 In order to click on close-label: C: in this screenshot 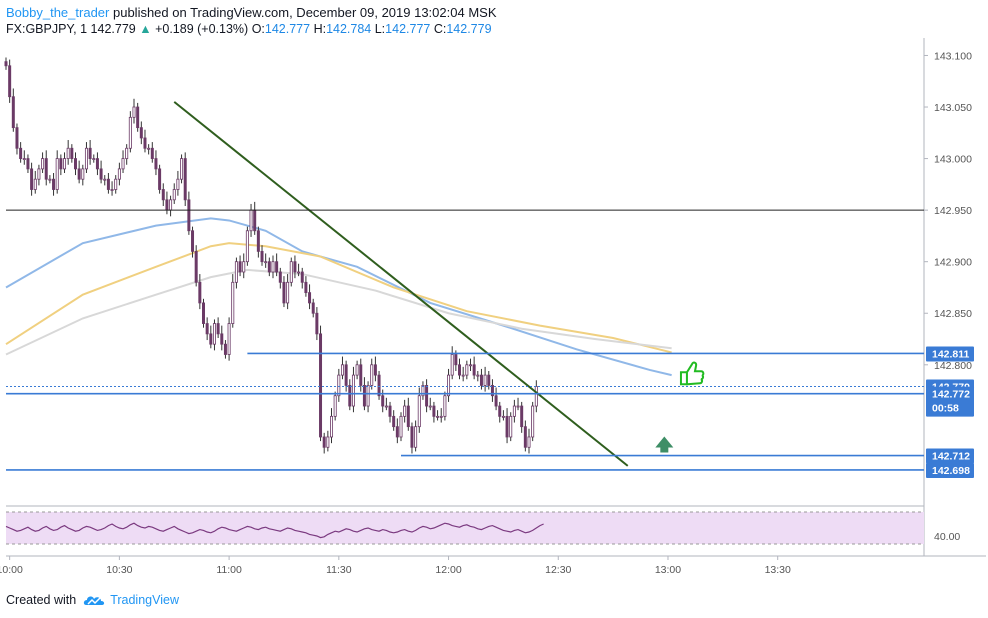, I will do `click(440, 29)`.